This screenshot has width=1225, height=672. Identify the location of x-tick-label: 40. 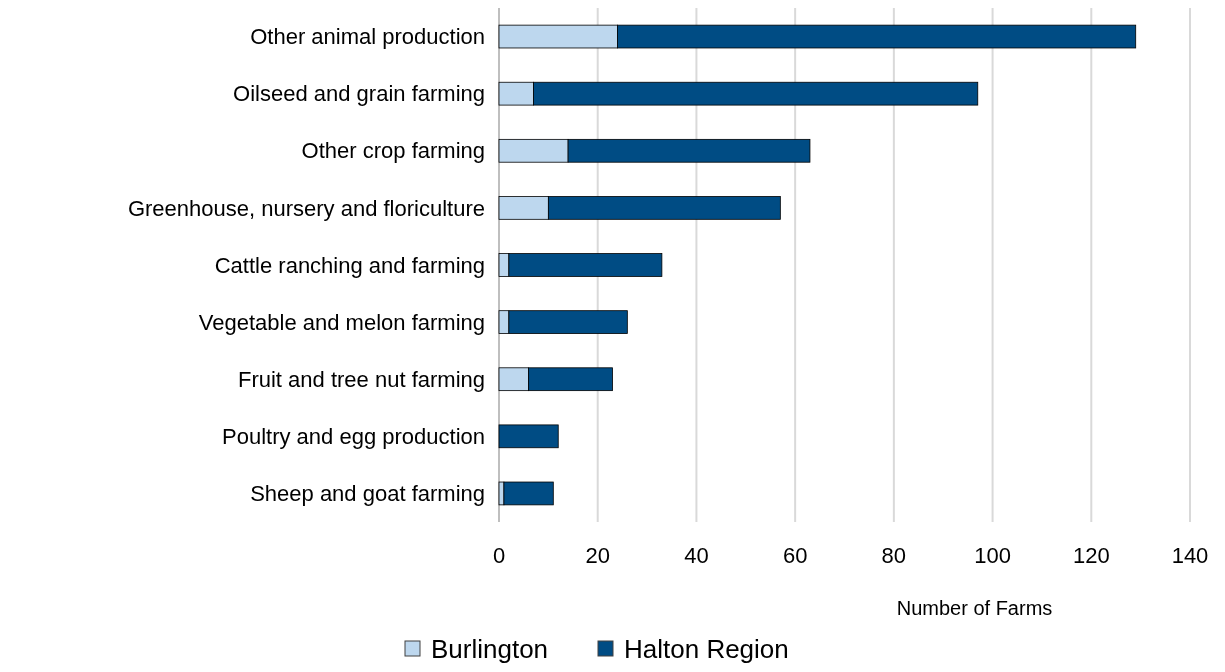
(696, 555).